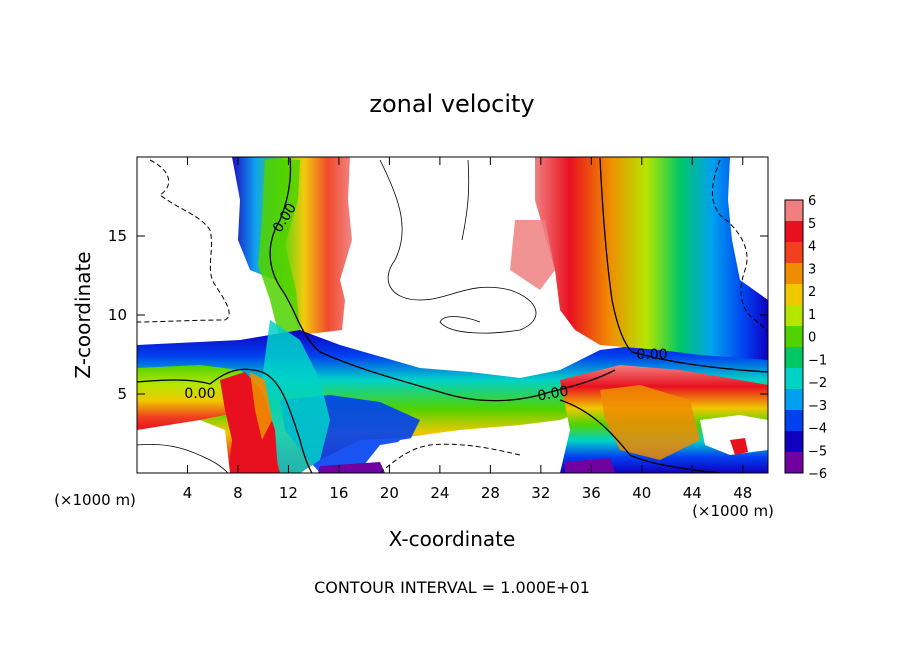  Describe the element at coordinates (439, 493) in the screenshot. I see `x-tick-label: 24` at that location.